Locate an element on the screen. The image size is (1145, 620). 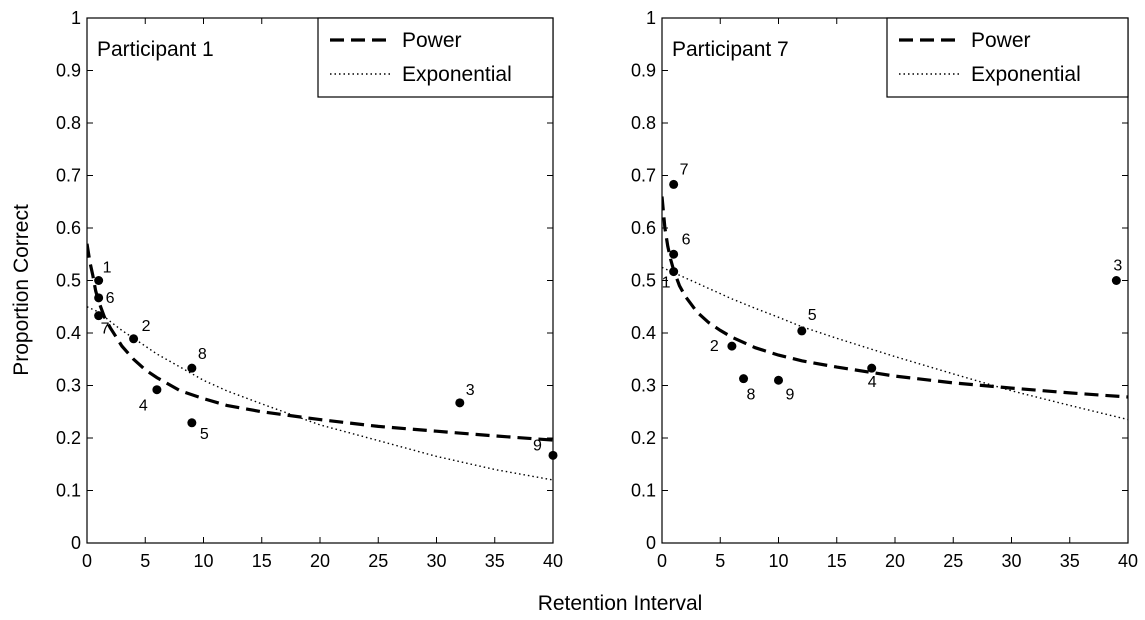
y-axis-label: Proportion Correct is located at coordinates (21, 290).